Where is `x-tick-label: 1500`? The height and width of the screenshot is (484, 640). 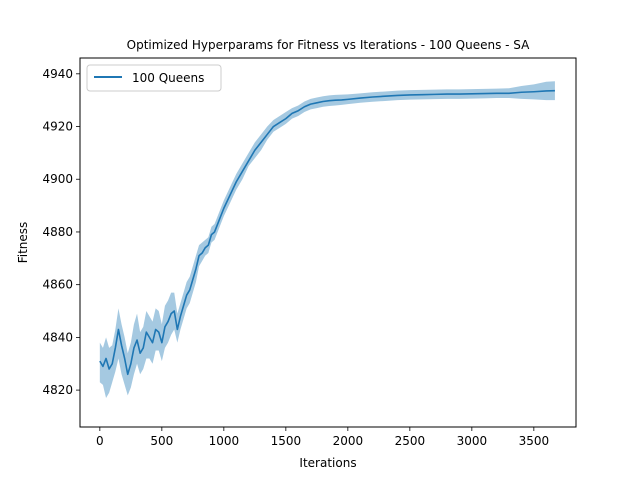 x-tick-label: 1500 is located at coordinates (286, 441).